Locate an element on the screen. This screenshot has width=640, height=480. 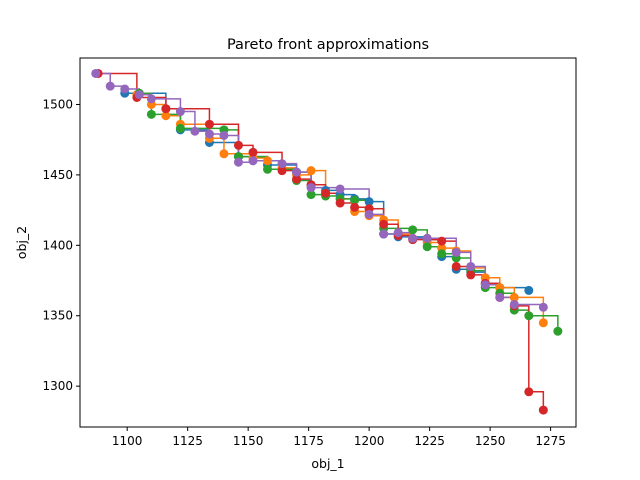
y-tick-label: 1350 is located at coordinates (57, 316).